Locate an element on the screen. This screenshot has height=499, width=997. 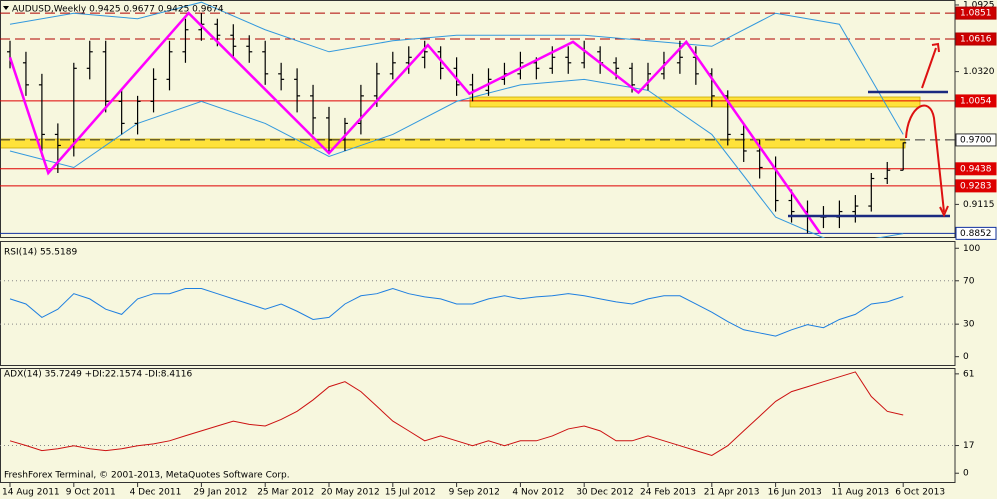
level-label: 0.8852 is located at coordinates (976, 234).